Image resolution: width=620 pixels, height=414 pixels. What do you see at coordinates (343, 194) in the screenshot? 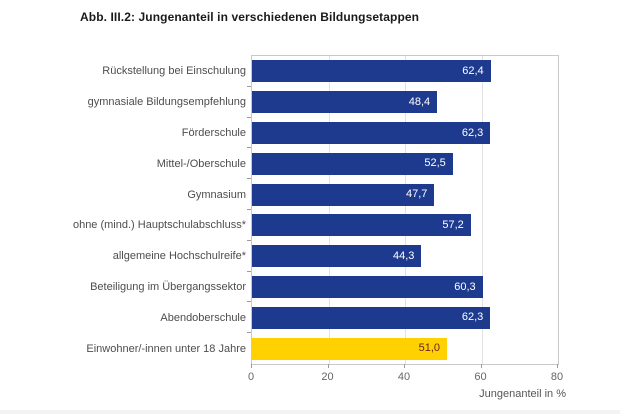
I see `bar: 47,7` at bounding box center [343, 194].